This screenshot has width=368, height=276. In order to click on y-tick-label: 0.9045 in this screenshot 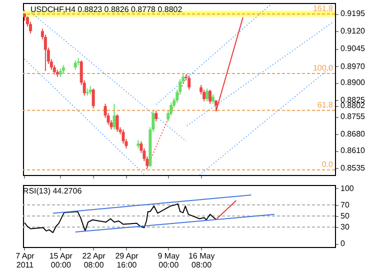, I will do `click(353, 49)`.